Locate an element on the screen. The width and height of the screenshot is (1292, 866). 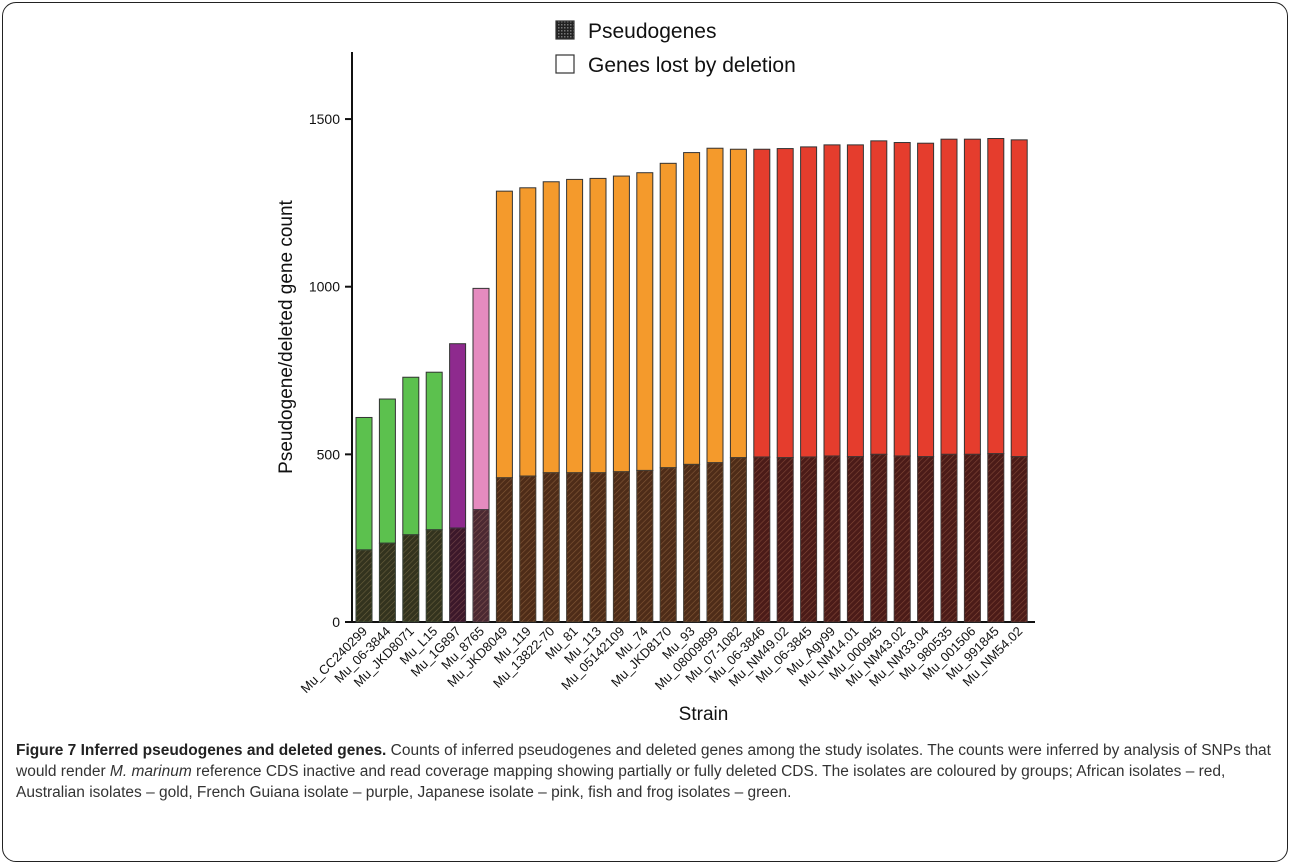
bar-pseudogenes-Mu_NM49.02 is located at coordinates (785, 540).